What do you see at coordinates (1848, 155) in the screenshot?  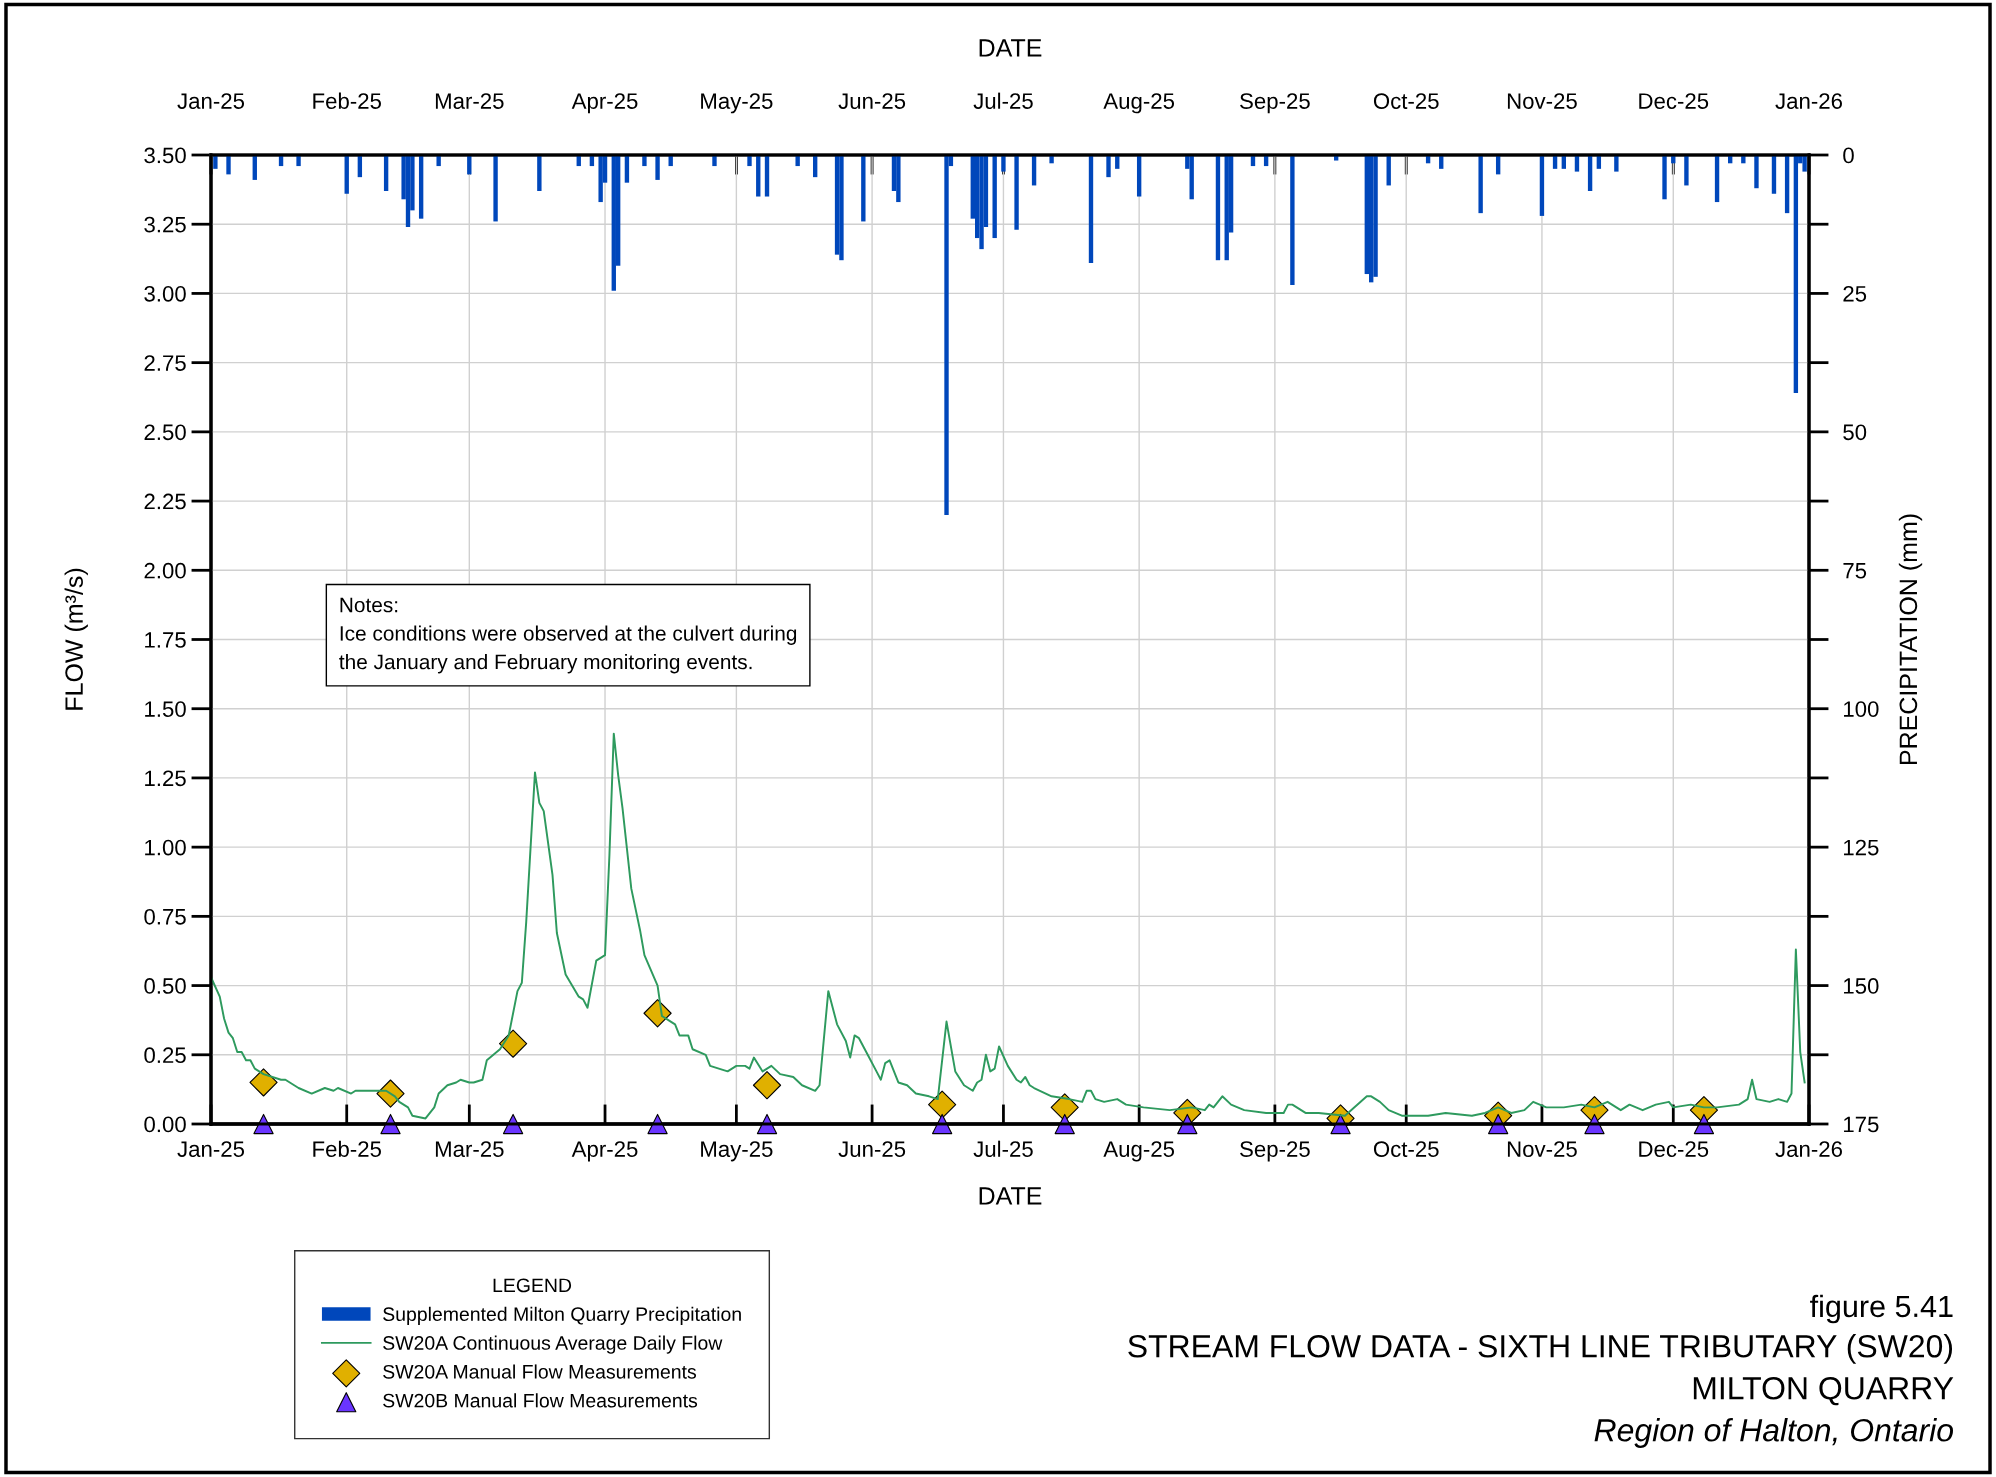 I see `y2-tick-label: 0` at bounding box center [1848, 155].